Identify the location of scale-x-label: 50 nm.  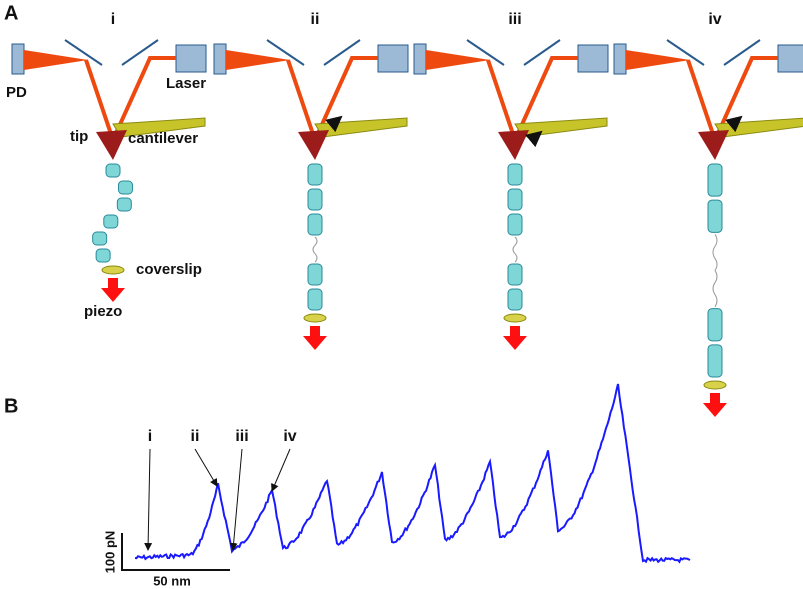
(172, 580).